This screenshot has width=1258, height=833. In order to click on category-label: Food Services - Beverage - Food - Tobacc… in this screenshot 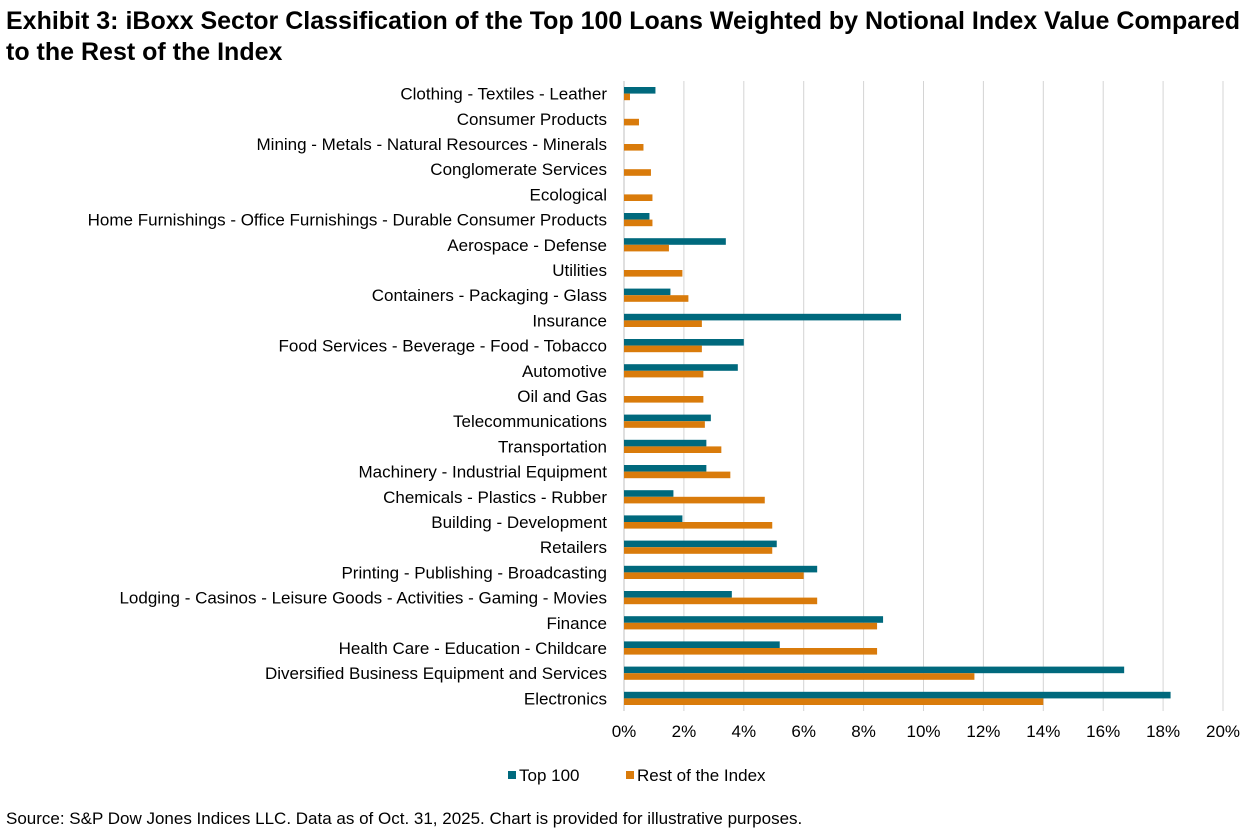, I will do `click(442, 346)`.